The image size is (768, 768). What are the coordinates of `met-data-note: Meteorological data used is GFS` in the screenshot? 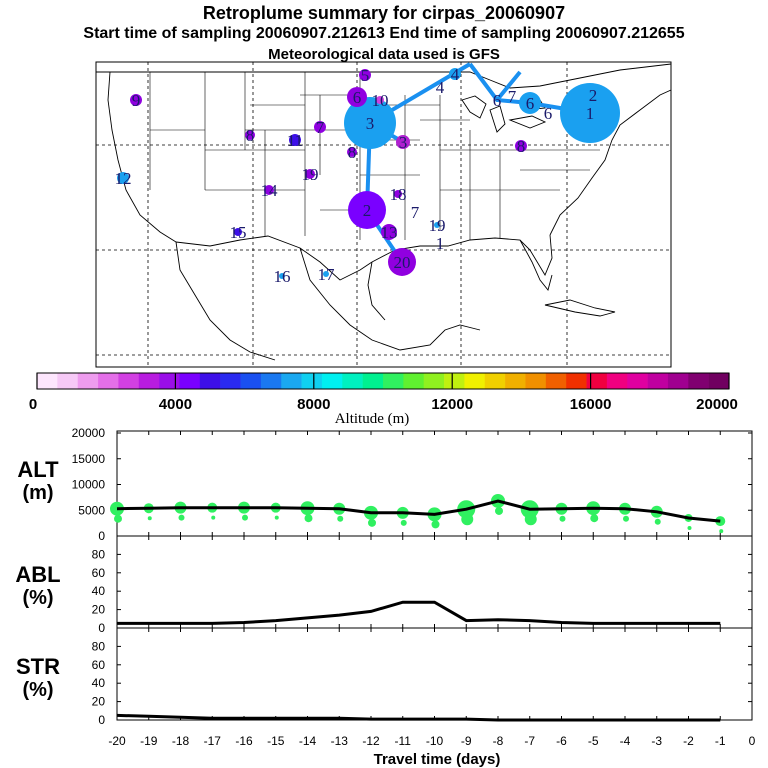 It's located at (384, 54).